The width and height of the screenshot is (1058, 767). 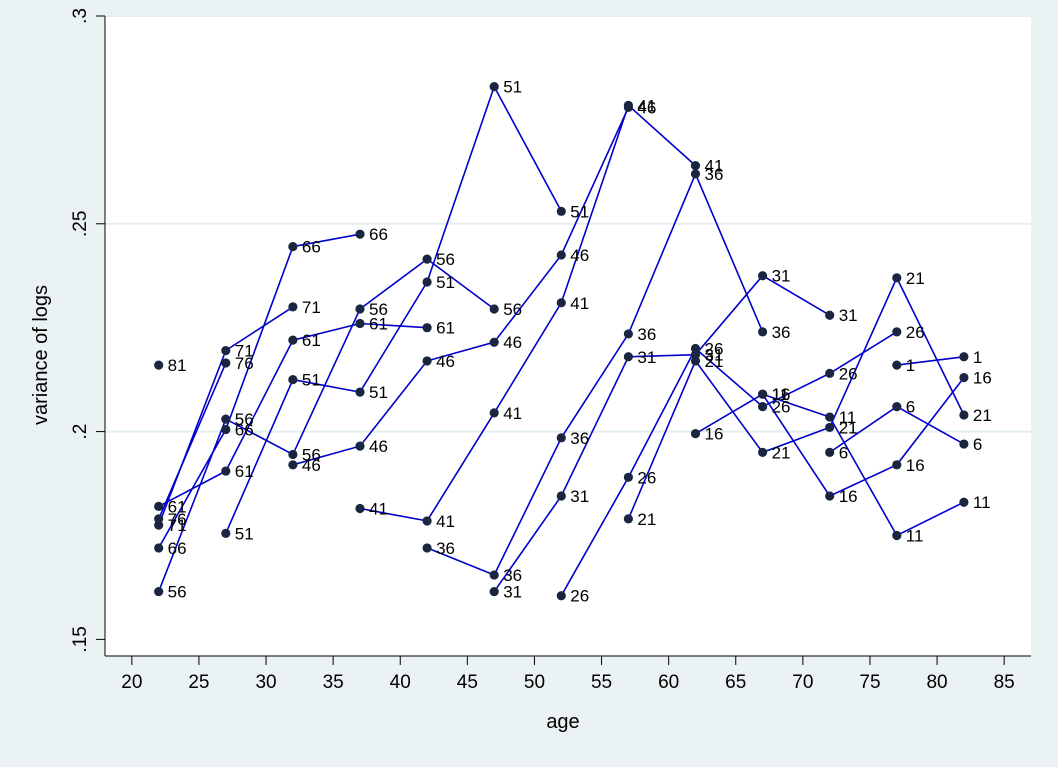 I want to click on data-label: 46, so click(x=512, y=342).